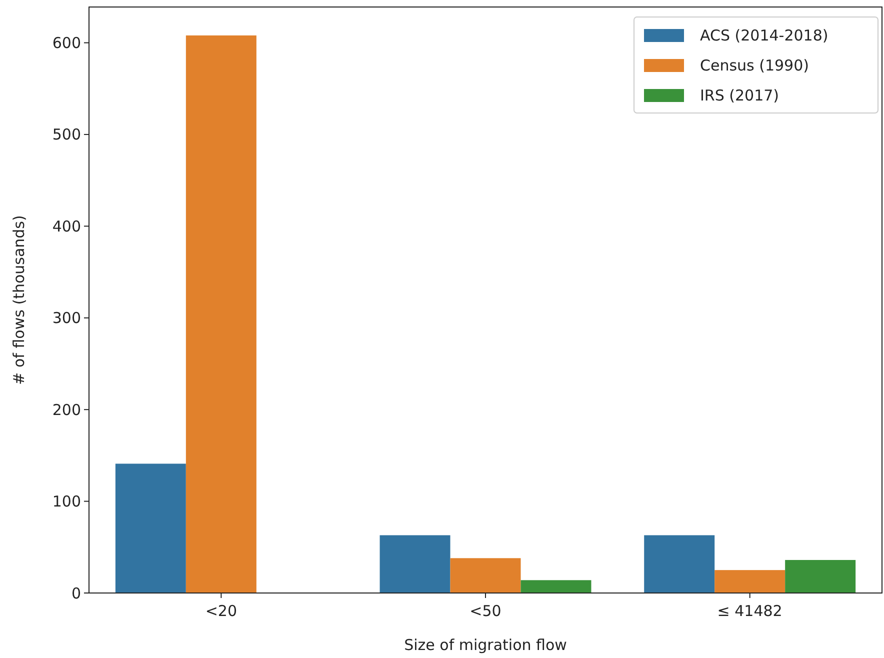 This screenshot has height=658, width=884. I want to click on legend-label: IRS (2017), so click(740, 95).